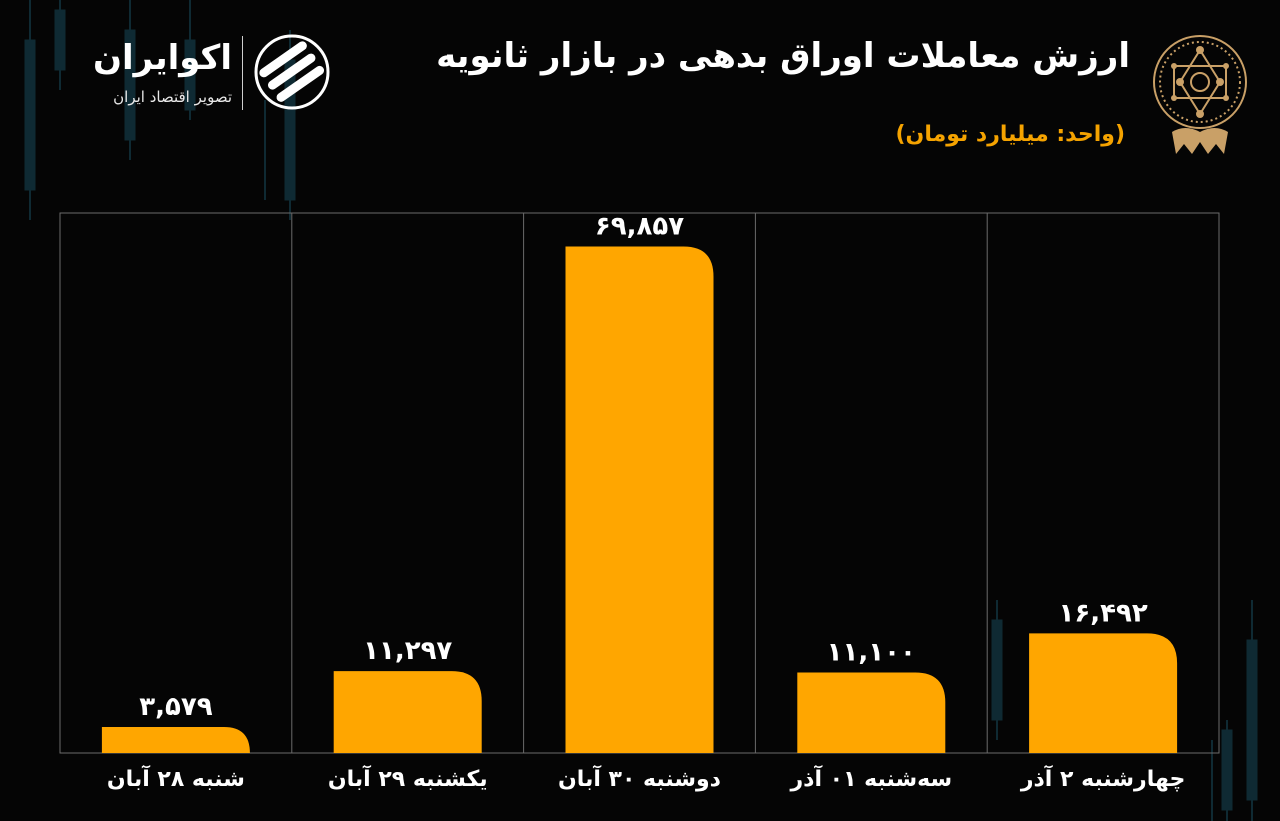 This screenshot has width=1280, height=821. What do you see at coordinates (1200, 94) in the screenshot?
I see `stock-exchange-emblem-icon` at bounding box center [1200, 94].